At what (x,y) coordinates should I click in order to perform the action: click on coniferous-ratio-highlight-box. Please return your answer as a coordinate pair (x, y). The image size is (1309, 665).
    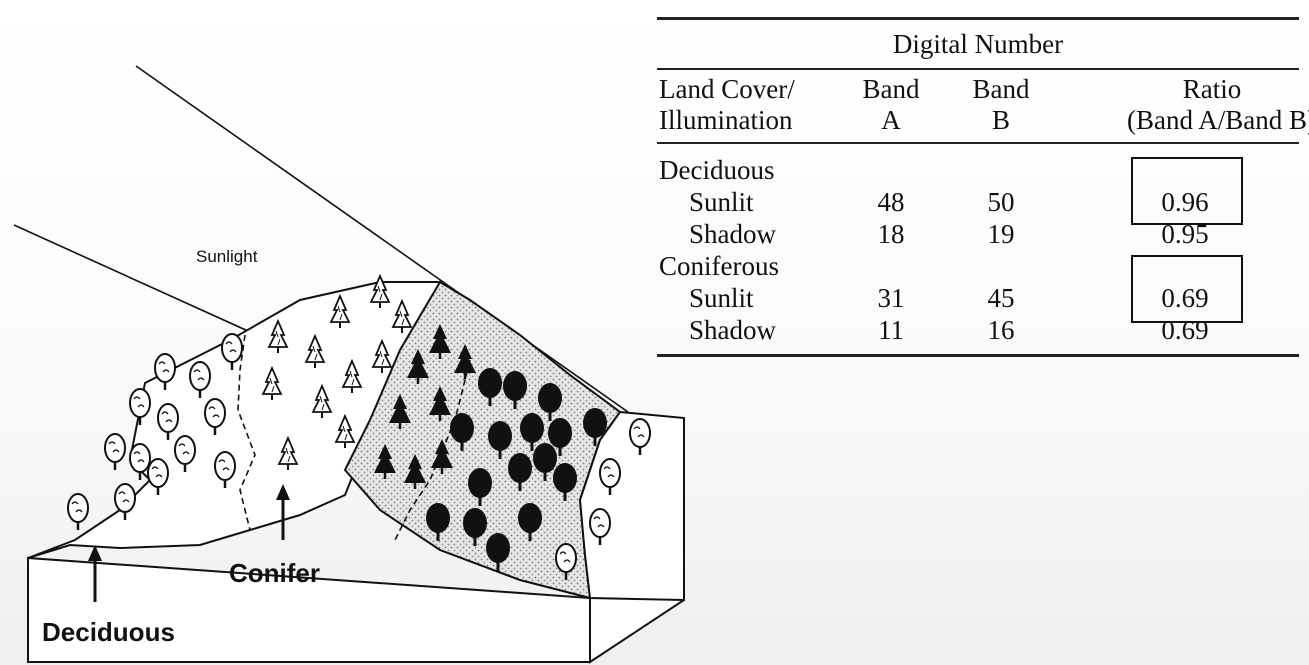
    Looking at the image, I should click on (1187, 289).